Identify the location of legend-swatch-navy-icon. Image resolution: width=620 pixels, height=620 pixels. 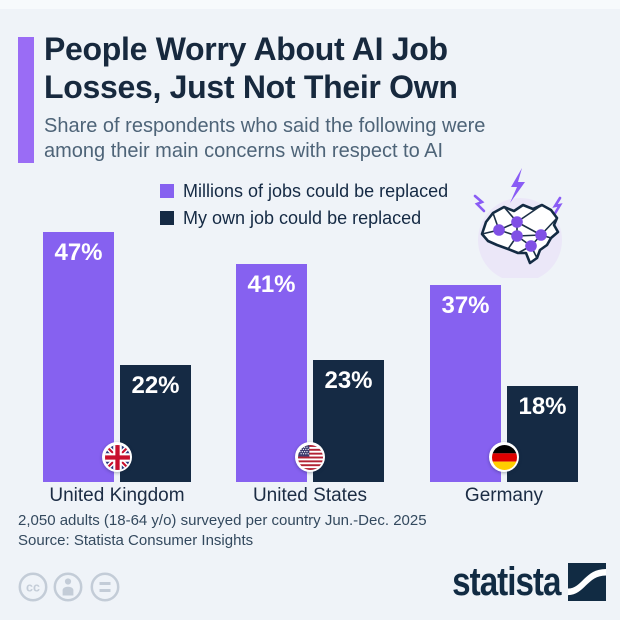
(167, 218).